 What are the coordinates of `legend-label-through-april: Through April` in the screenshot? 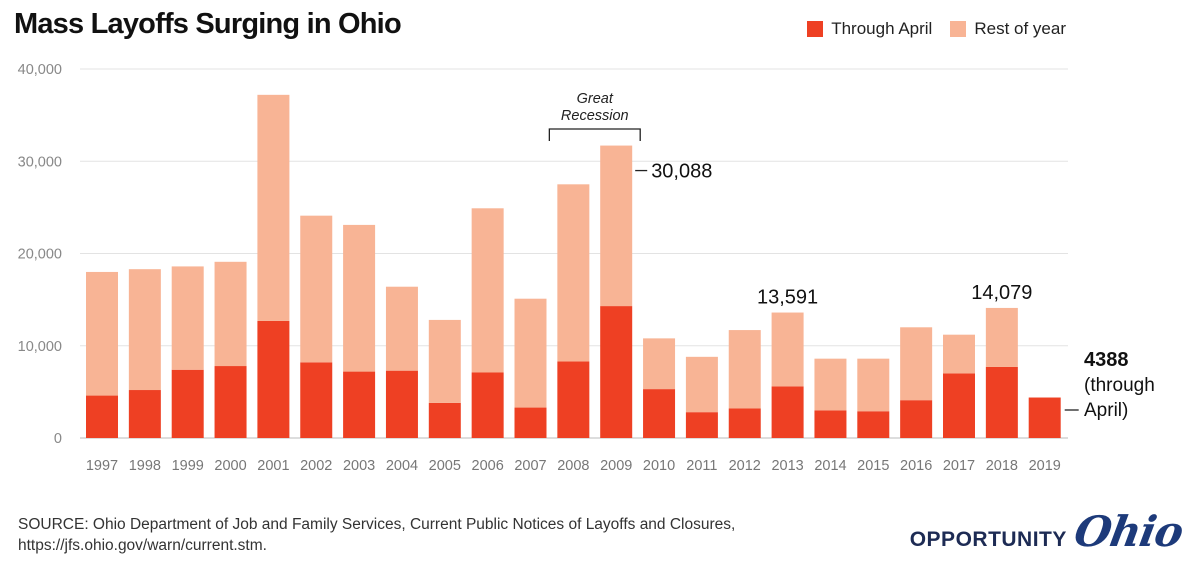 It's located at (882, 28).